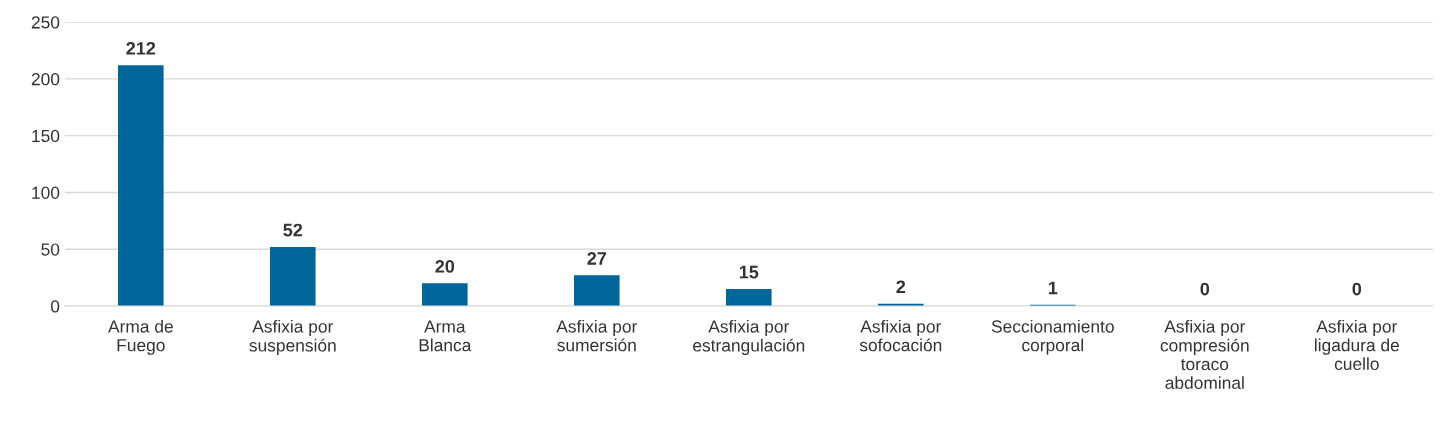 Image resolution: width=1440 pixels, height=425 pixels. I want to click on y-tick-label: 50, so click(50, 249).